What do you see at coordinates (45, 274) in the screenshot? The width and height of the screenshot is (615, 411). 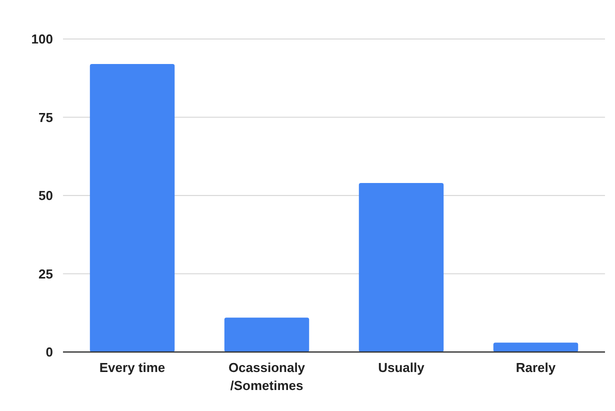 I see `y-tick-label: 25` at bounding box center [45, 274].